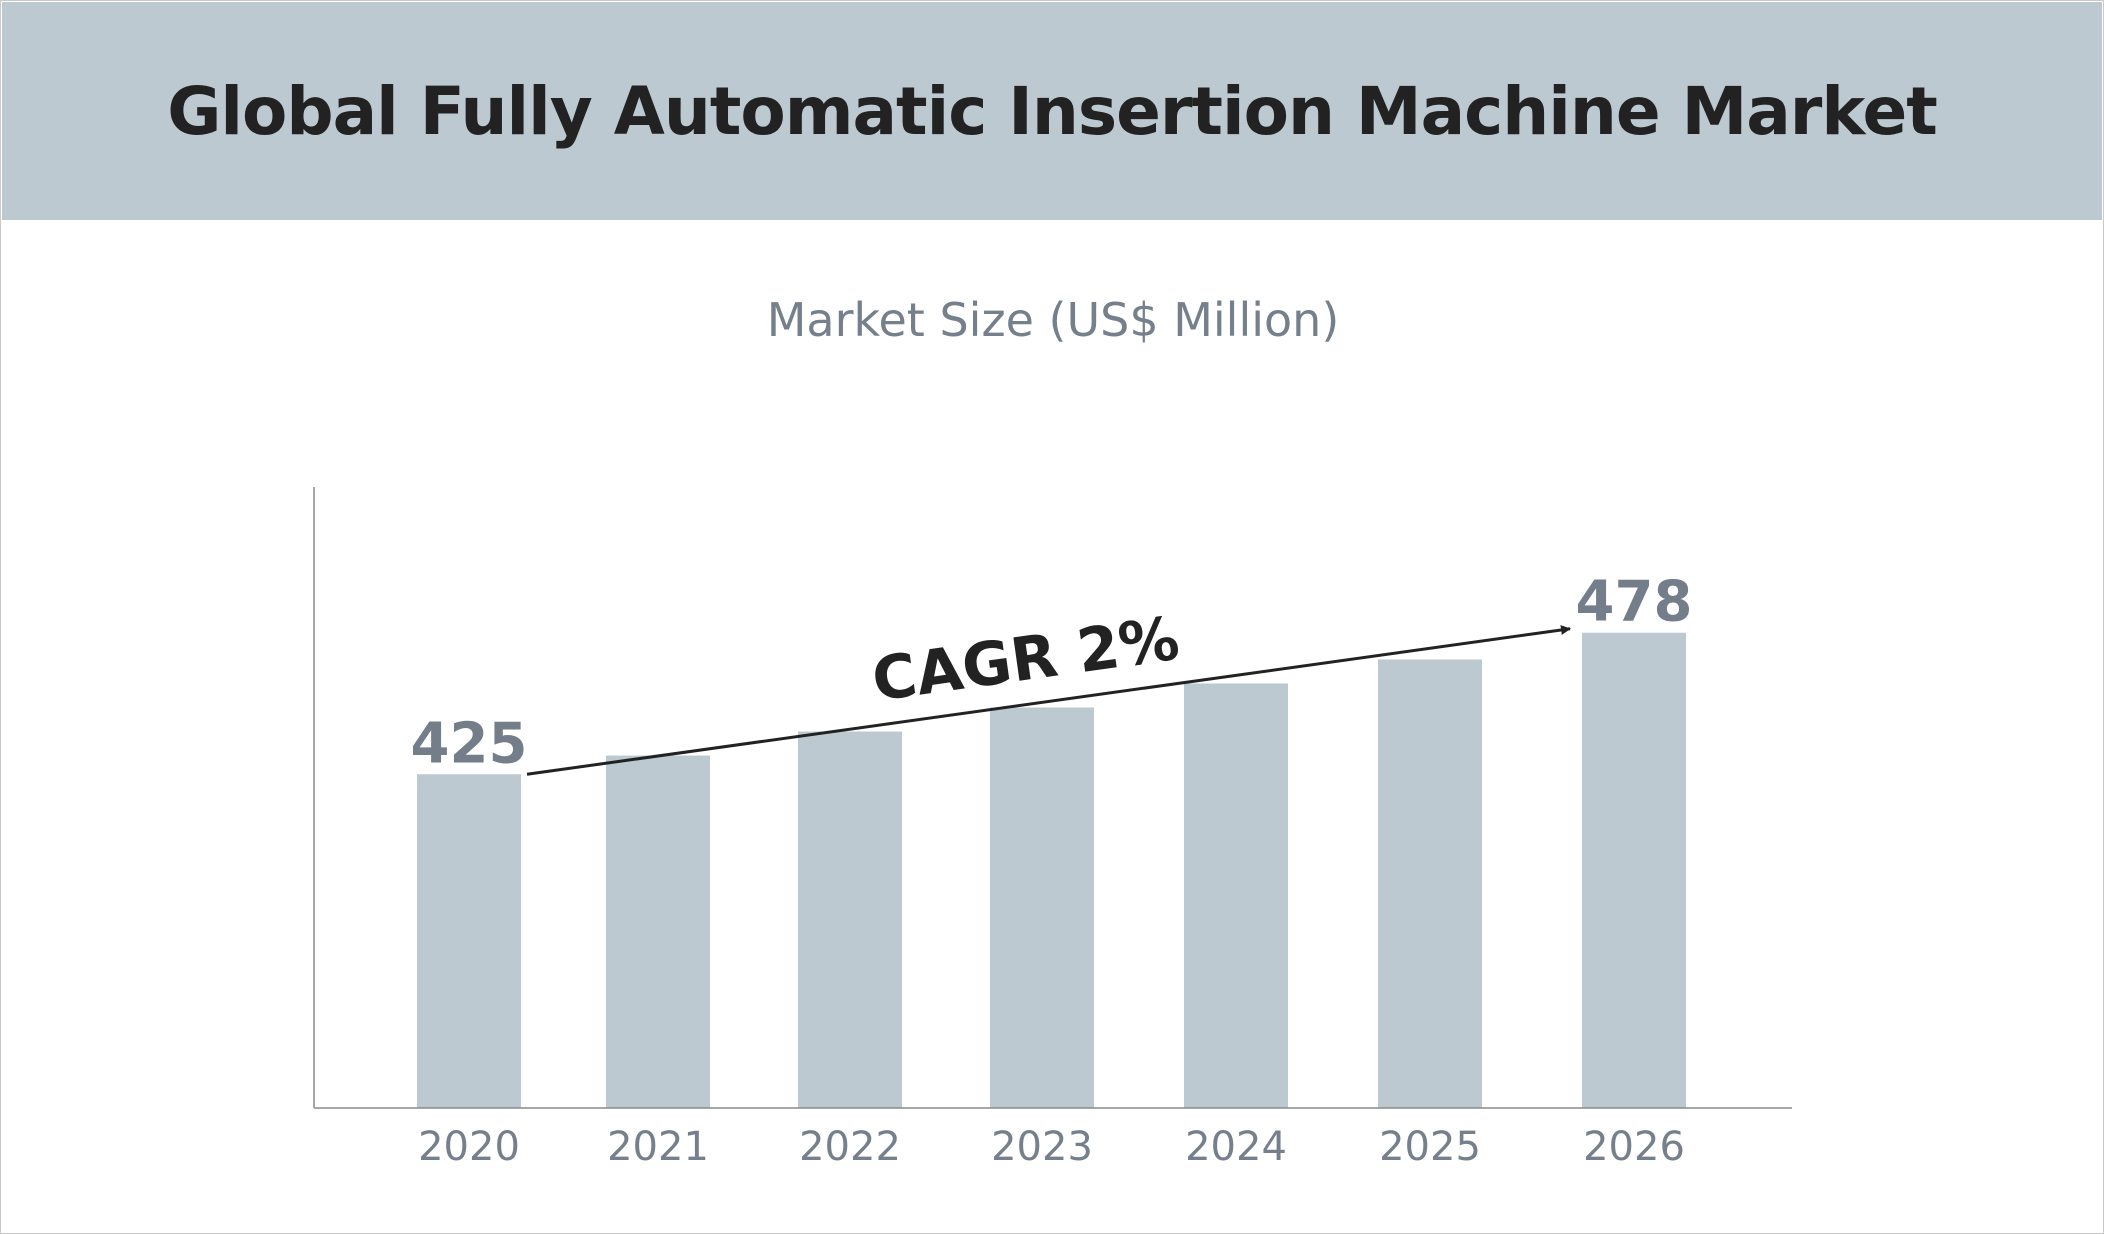  I want to click on cagr-label: CAGR 2%, so click(1025, 660).